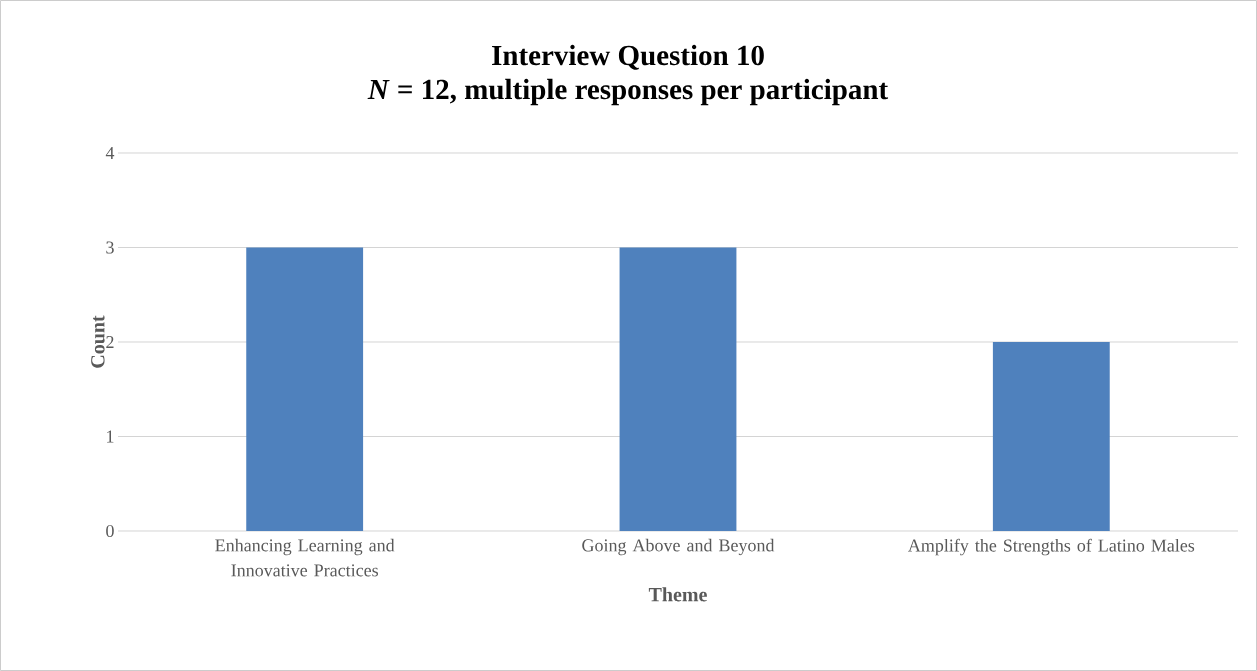 The height and width of the screenshot is (671, 1257). I want to click on x-axis-title: Theme, so click(677, 594).